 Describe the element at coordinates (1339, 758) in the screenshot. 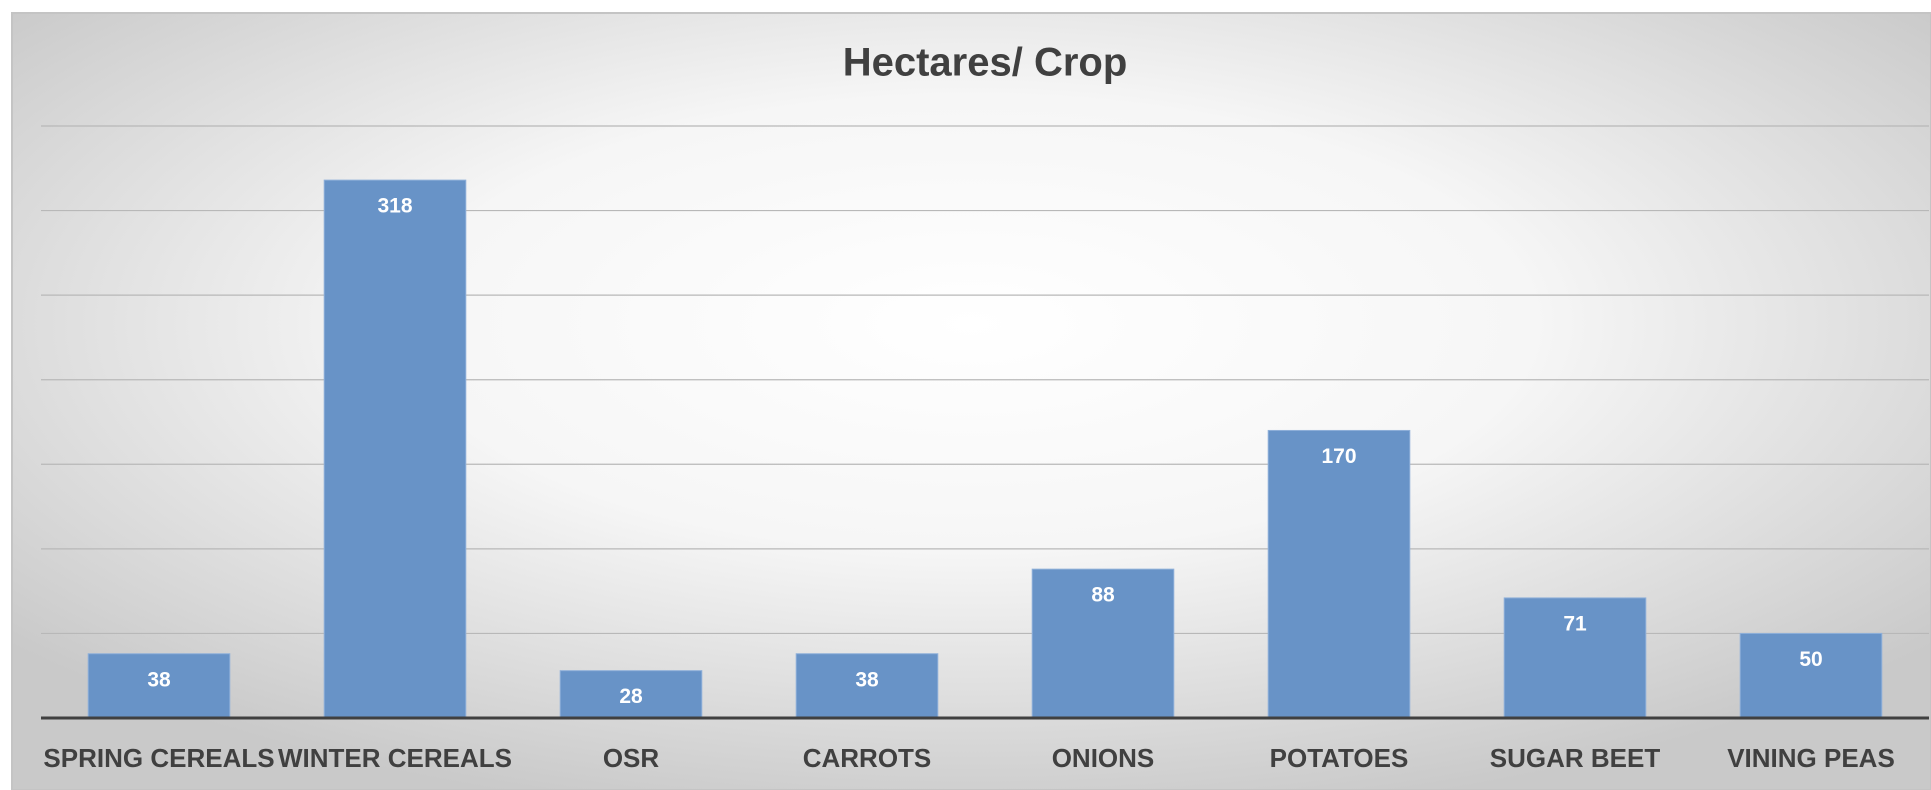

I see `x-tick-label: POTATOES` at that location.